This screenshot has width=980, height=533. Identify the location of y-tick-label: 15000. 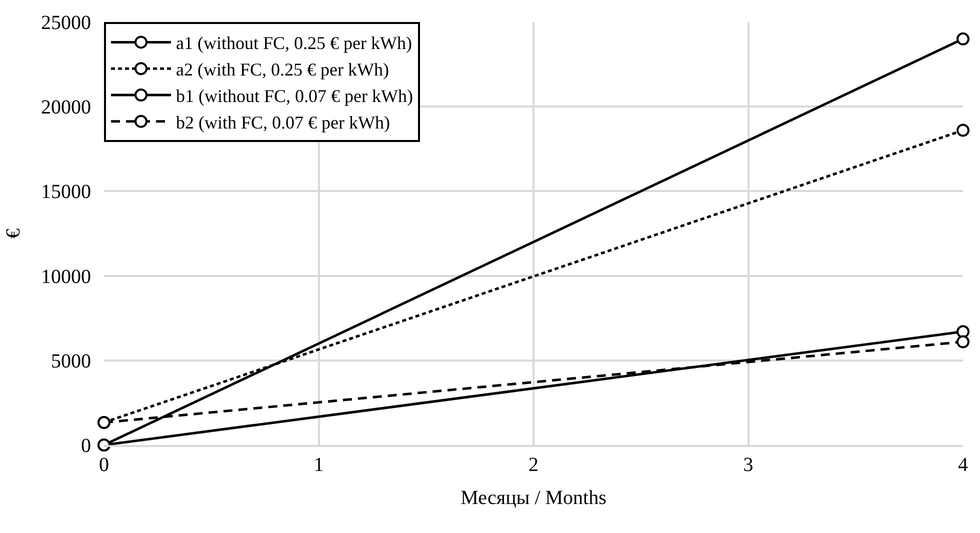
(66, 192).